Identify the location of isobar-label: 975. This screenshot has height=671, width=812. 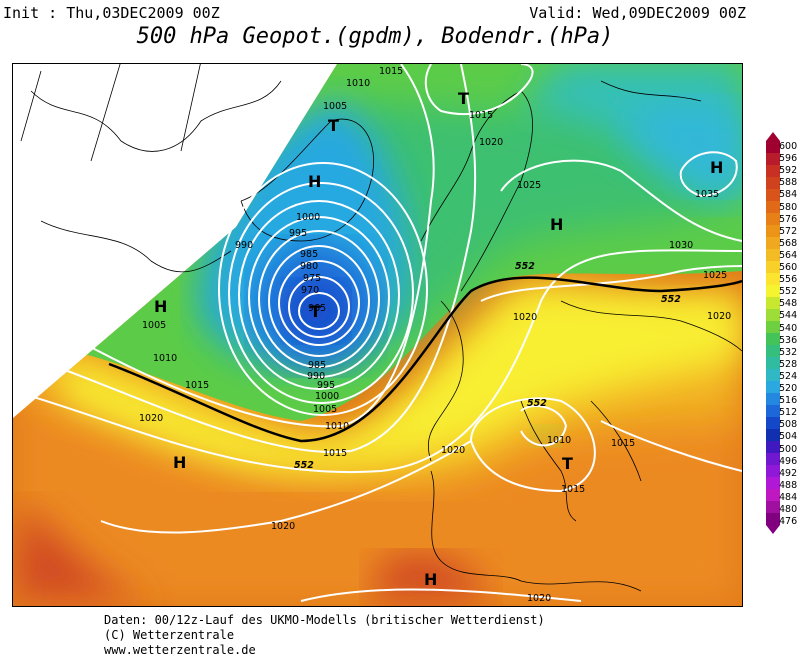
(312, 278).